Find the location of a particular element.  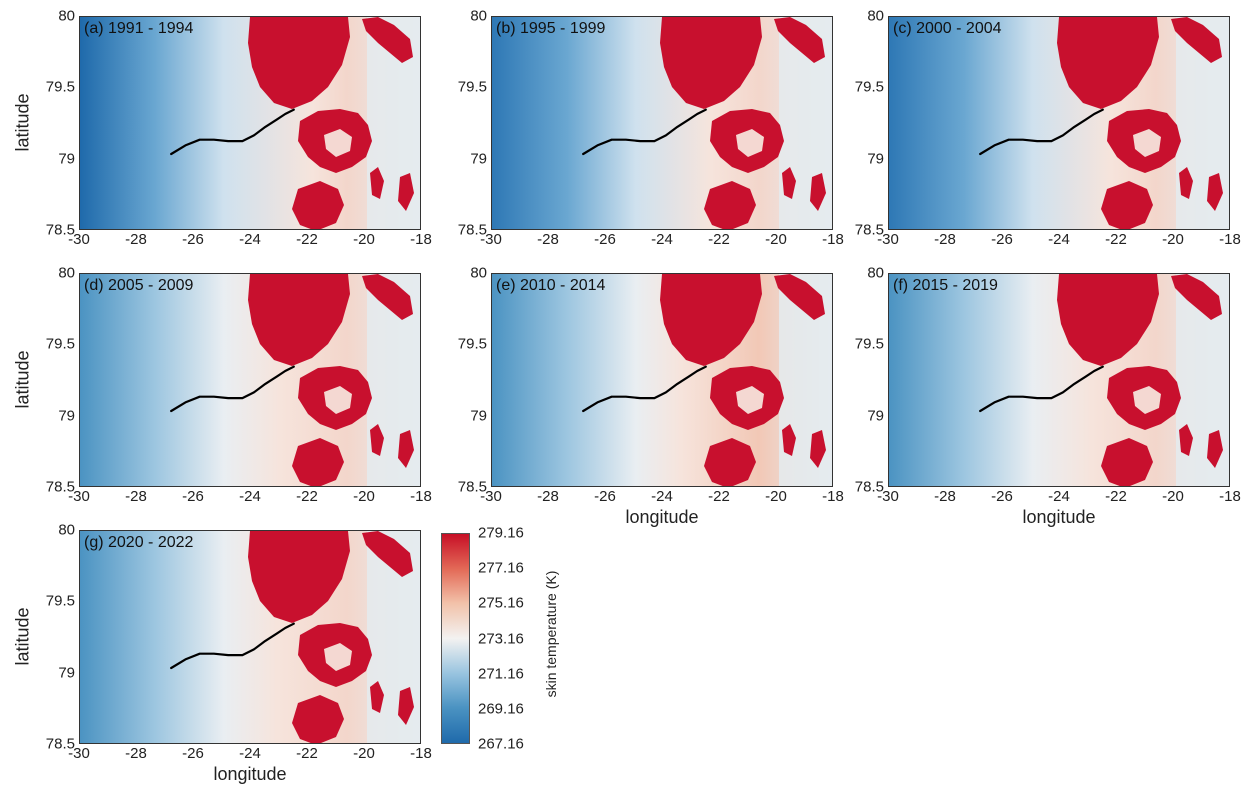

colorbar-tick-label: 275.16 is located at coordinates (501, 603).